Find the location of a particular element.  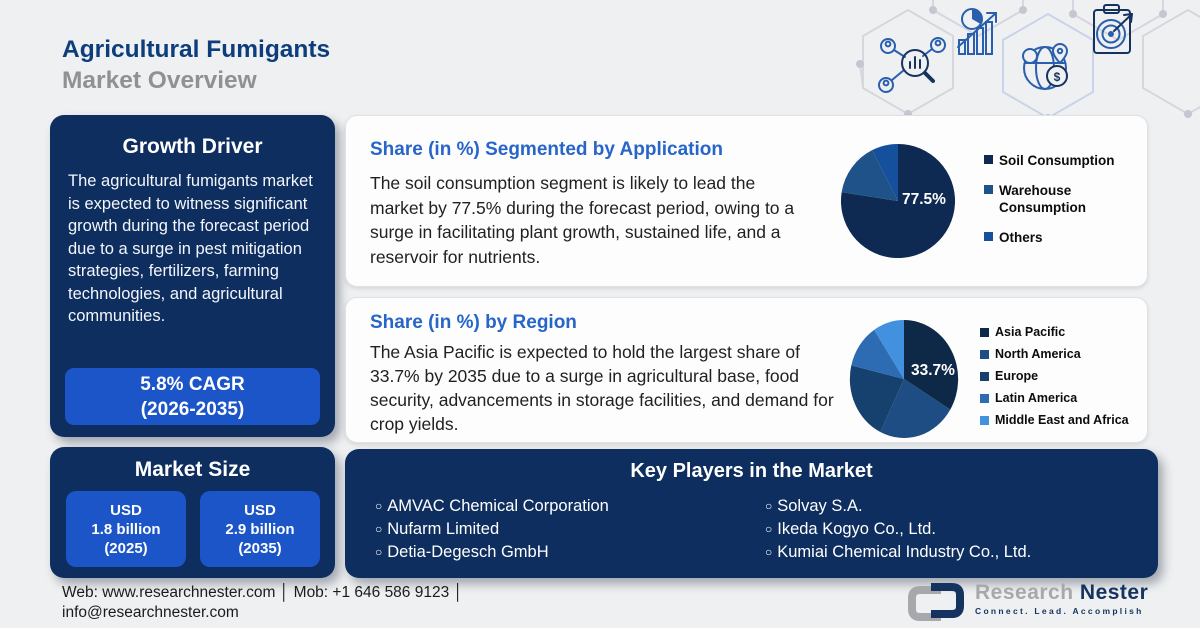

application-card-title: Share (in %) Segmented by Application is located at coordinates (546, 149).